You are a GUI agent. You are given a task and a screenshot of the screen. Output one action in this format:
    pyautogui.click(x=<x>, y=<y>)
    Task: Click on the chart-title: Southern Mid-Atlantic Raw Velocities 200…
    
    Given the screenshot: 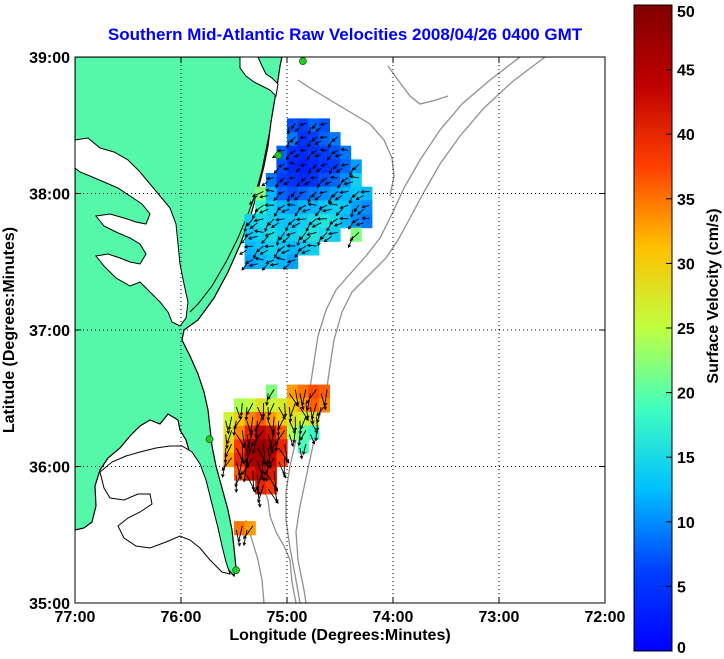 What is the action you would take?
    pyautogui.click(x=345, y=34)
    